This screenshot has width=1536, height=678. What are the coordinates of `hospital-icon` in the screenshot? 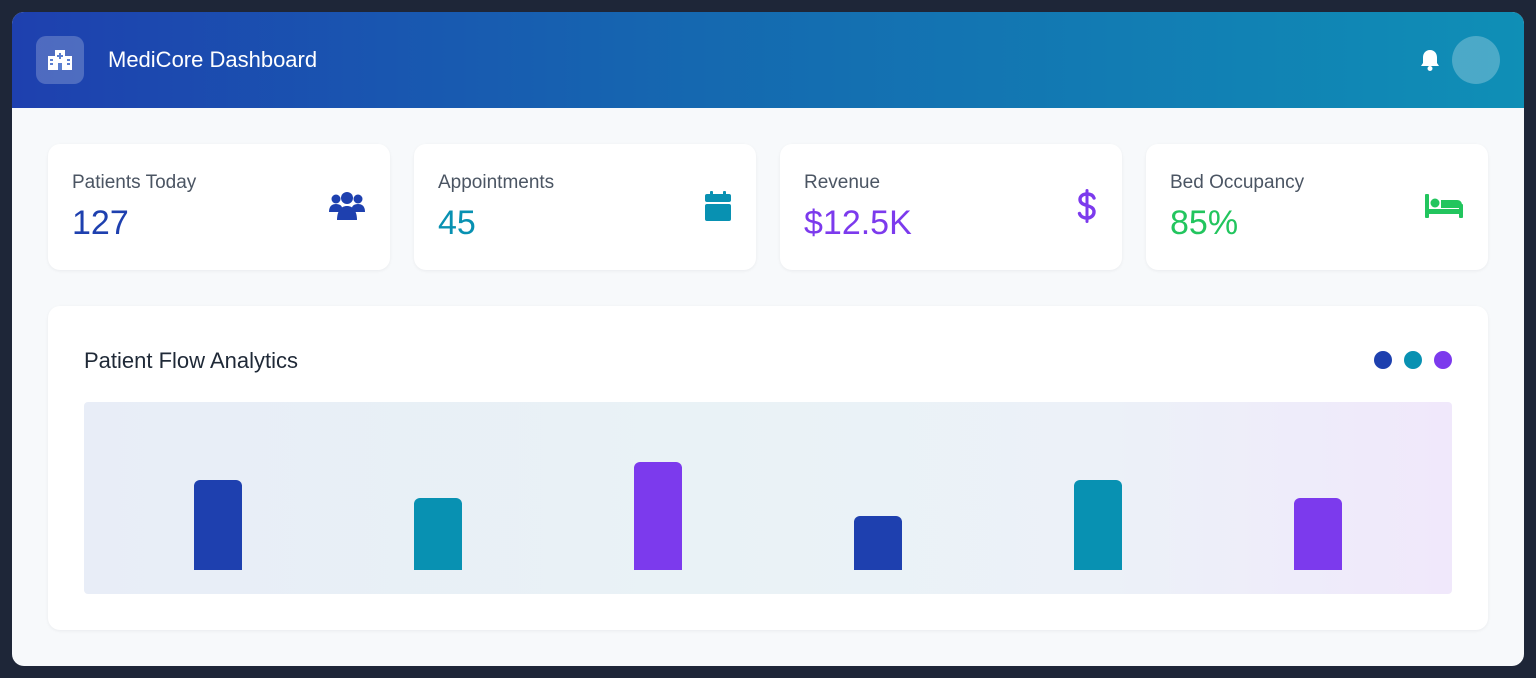 It's located at (60, 60).